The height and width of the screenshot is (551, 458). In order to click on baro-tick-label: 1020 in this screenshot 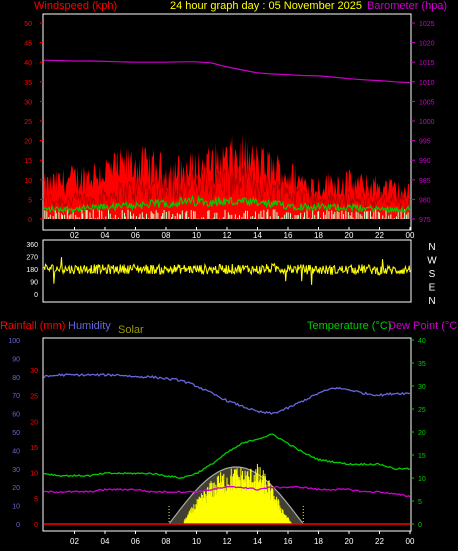, I will do `click(427, 44)`.